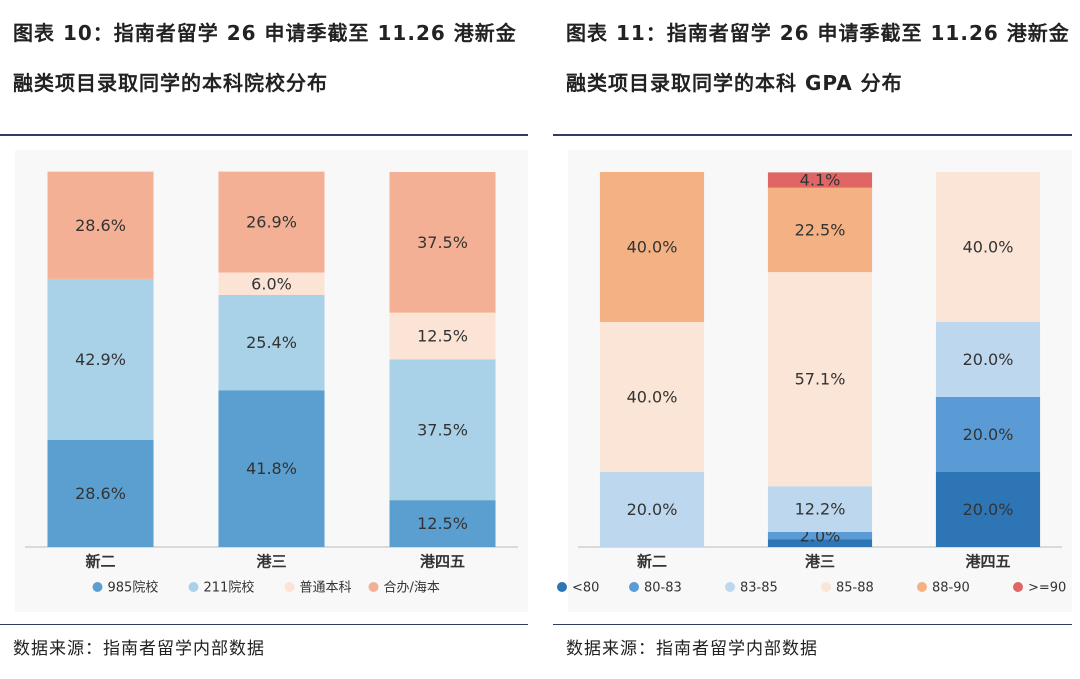 This screenshot has height=679, width=1080. I want to click on data-label: 22.5%, so click(820, 229).